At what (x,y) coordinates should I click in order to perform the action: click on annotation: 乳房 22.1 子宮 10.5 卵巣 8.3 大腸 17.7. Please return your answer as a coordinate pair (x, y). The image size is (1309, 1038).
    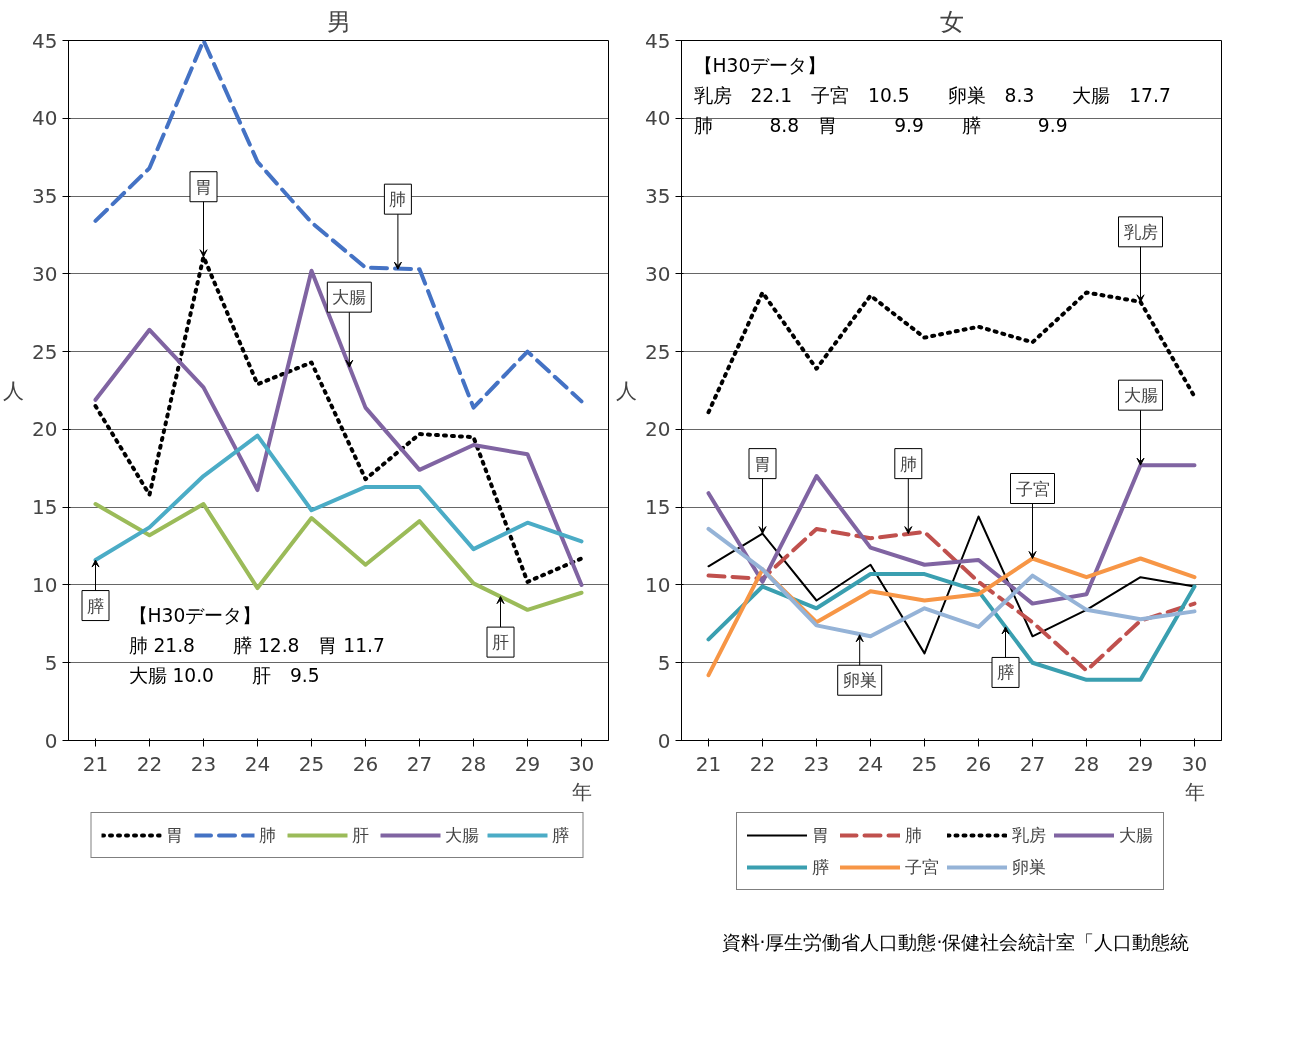
    Looking at the image, I should click on (932, 95).